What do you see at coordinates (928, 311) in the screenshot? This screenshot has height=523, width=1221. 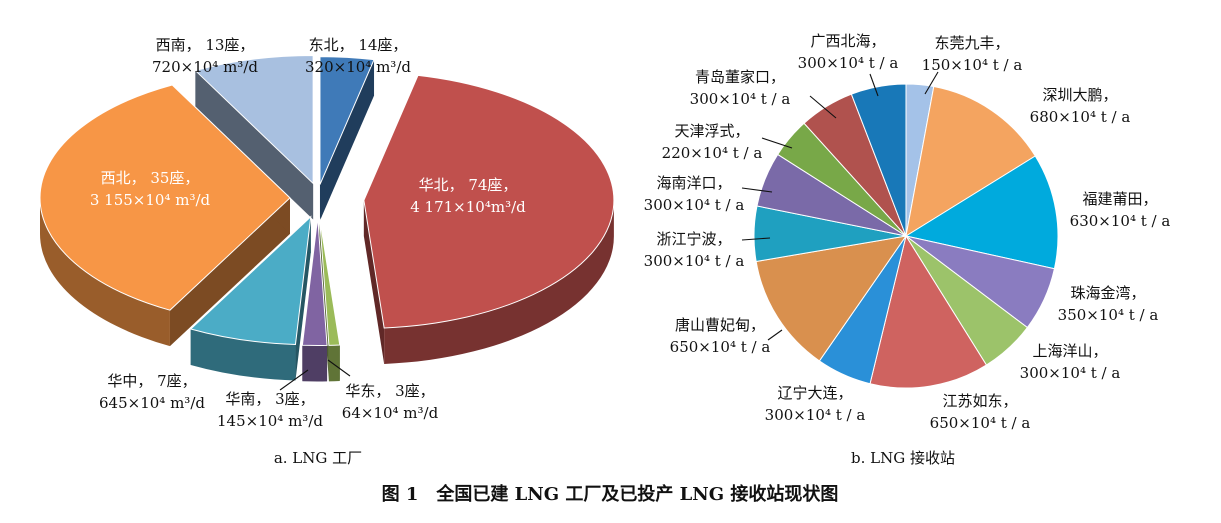 I see `terminal-slice-江苏如东` at bounding box center [928, 311].